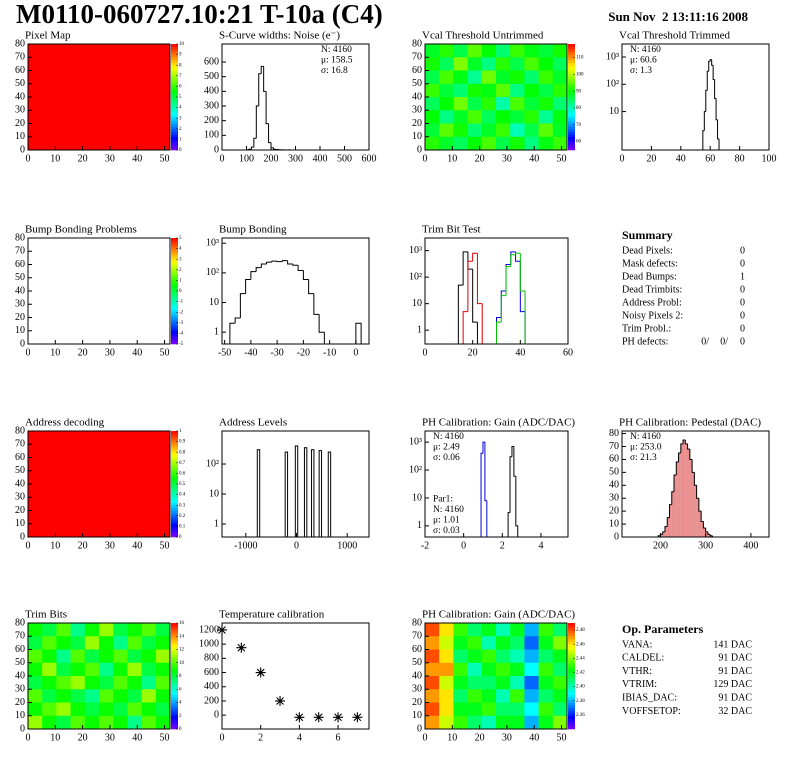 Image resolution: width=796 pixels, height=772 pixels. What do you see at coordinates (448, 510) in the screenshot?
I see `stats-line: N: 4160` at bounding box center [448, 510].